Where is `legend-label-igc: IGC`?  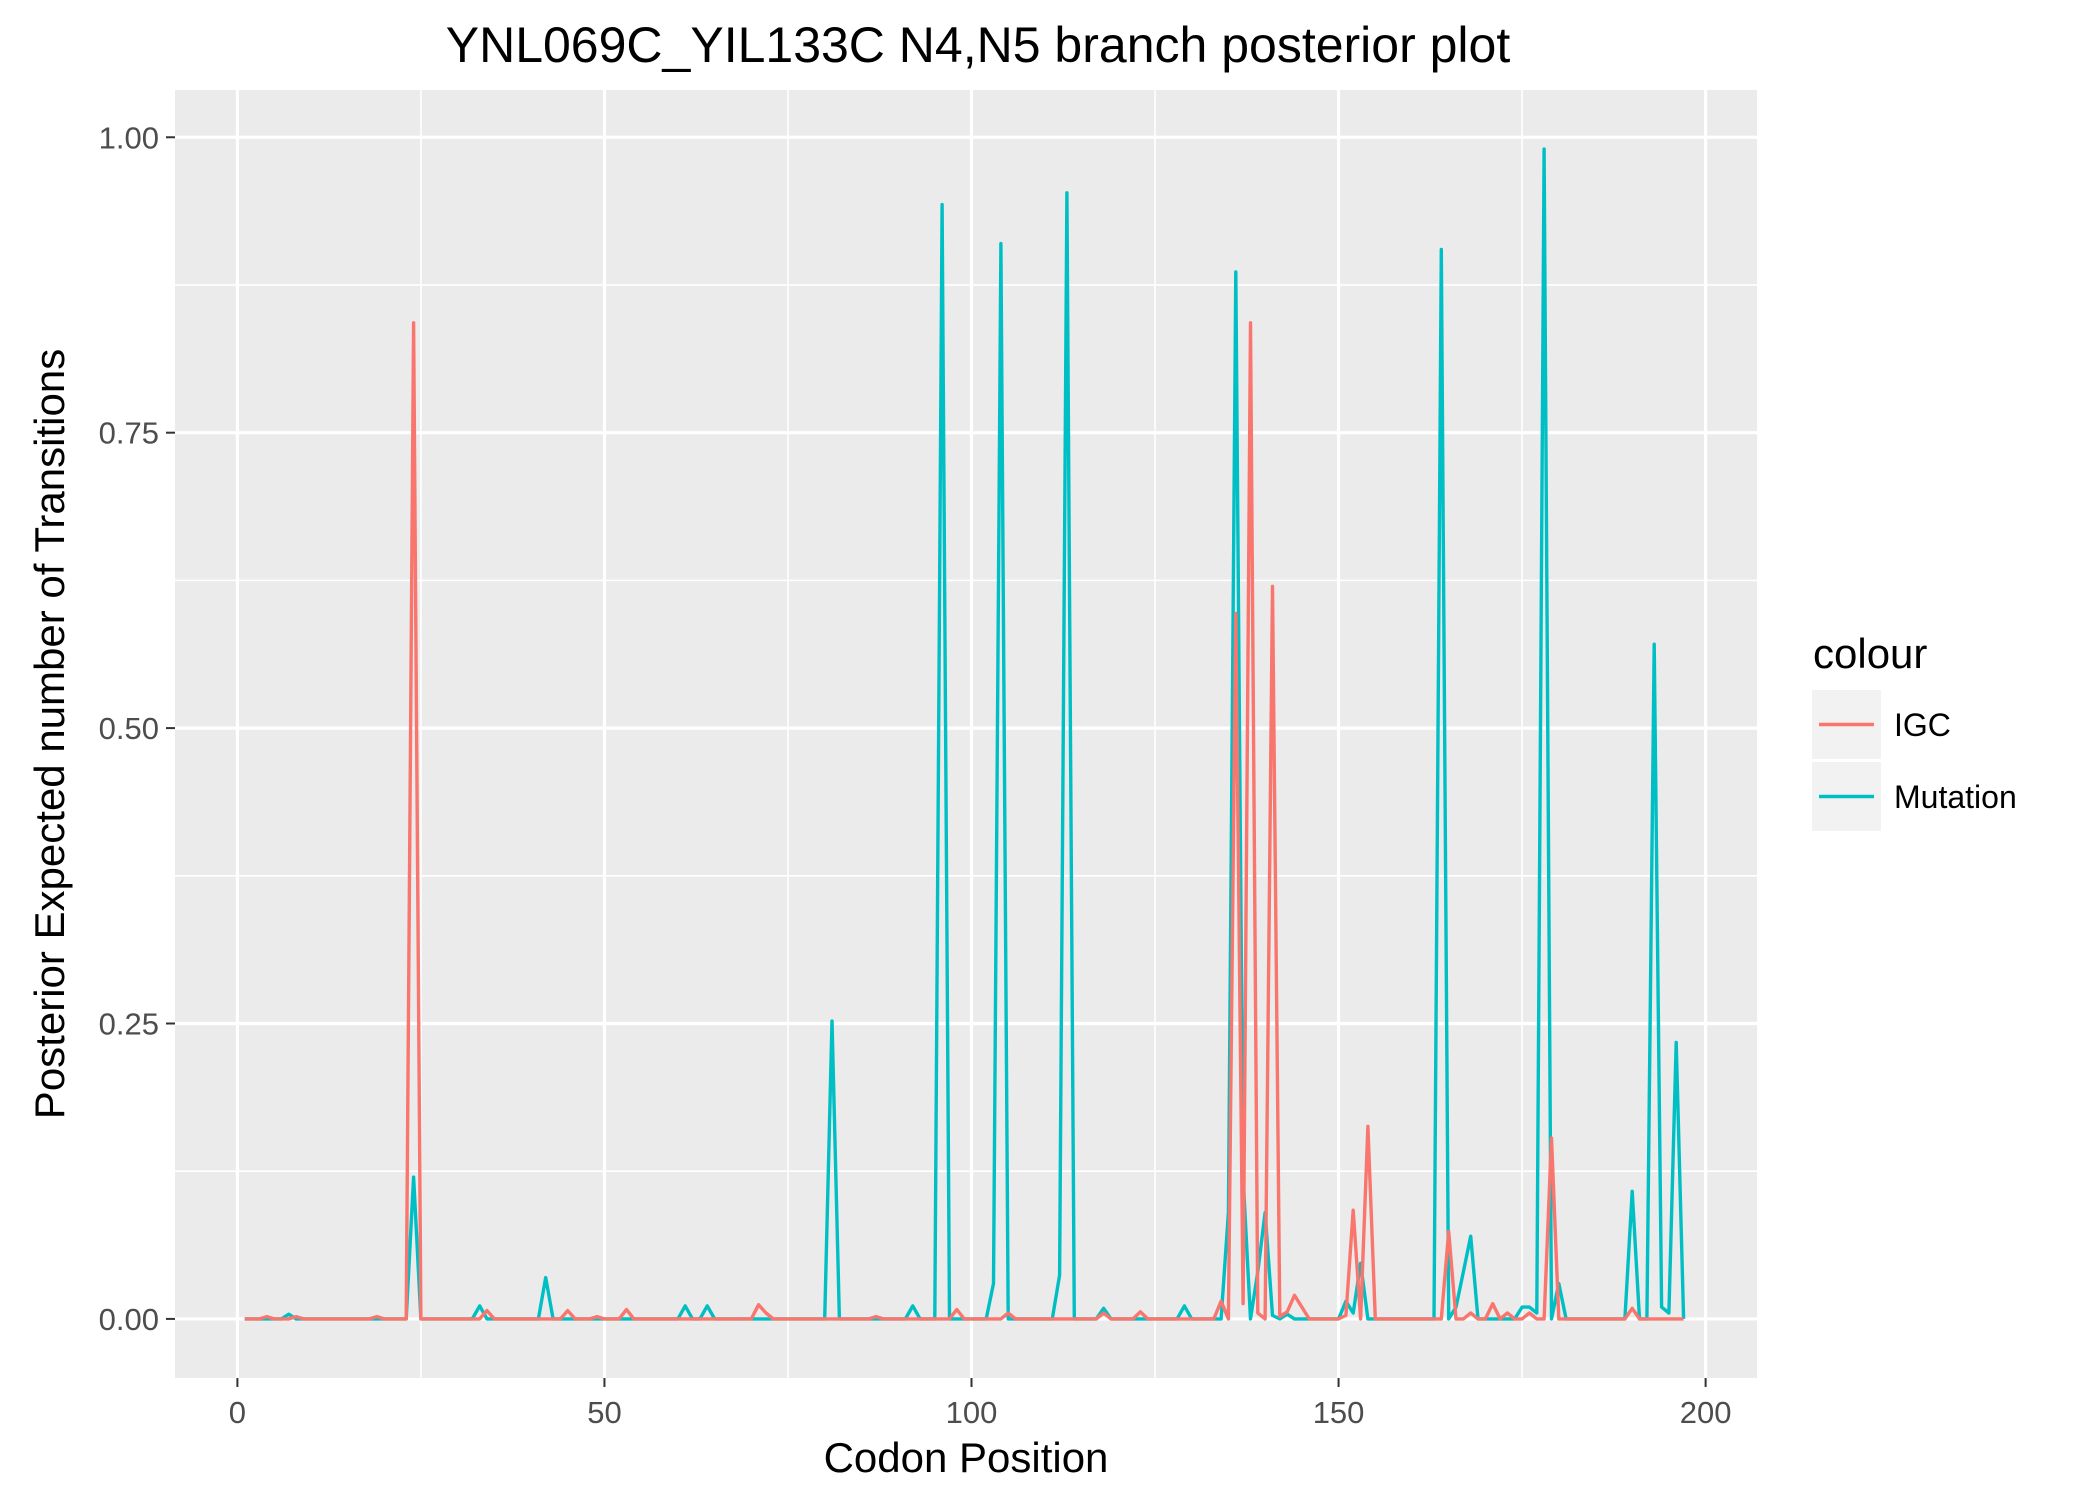 legend-label-igc: IGC is located at coordinates (1922, 725).